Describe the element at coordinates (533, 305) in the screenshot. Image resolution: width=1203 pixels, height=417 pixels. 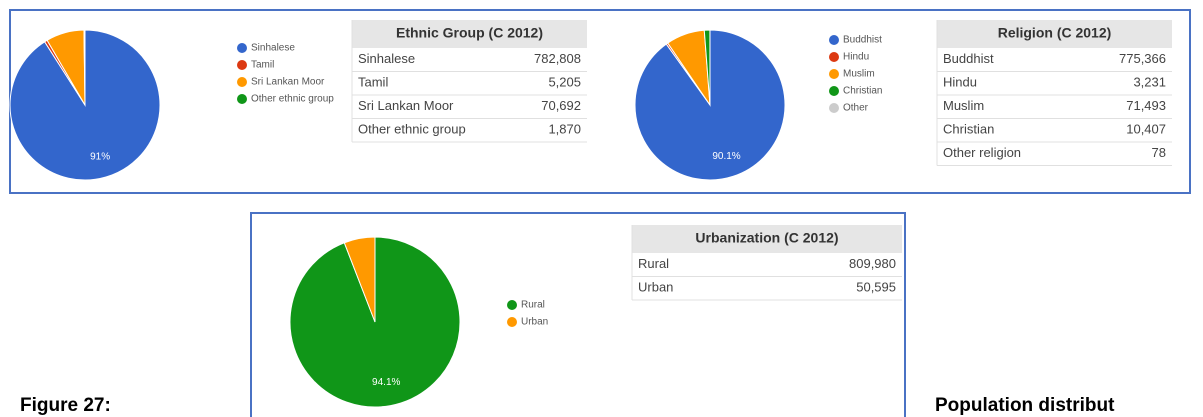
I see `legend-label: Rural` at that location.